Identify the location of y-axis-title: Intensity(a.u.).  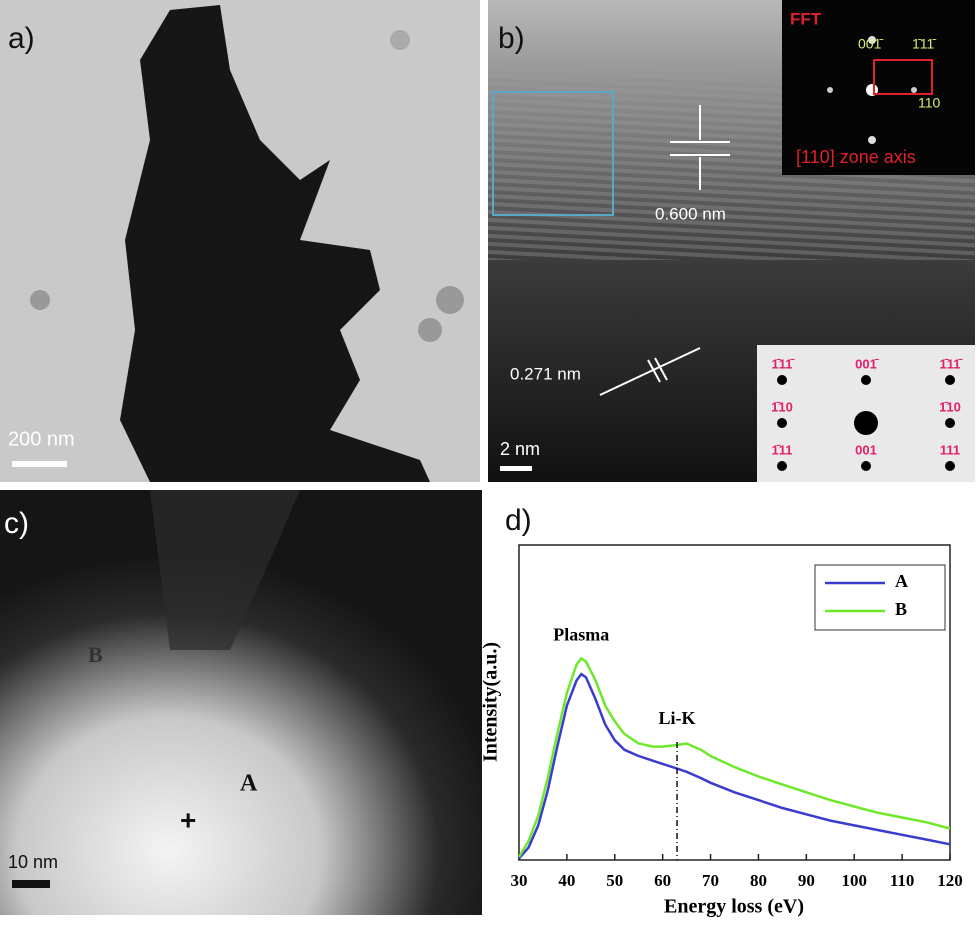
(491, 702).